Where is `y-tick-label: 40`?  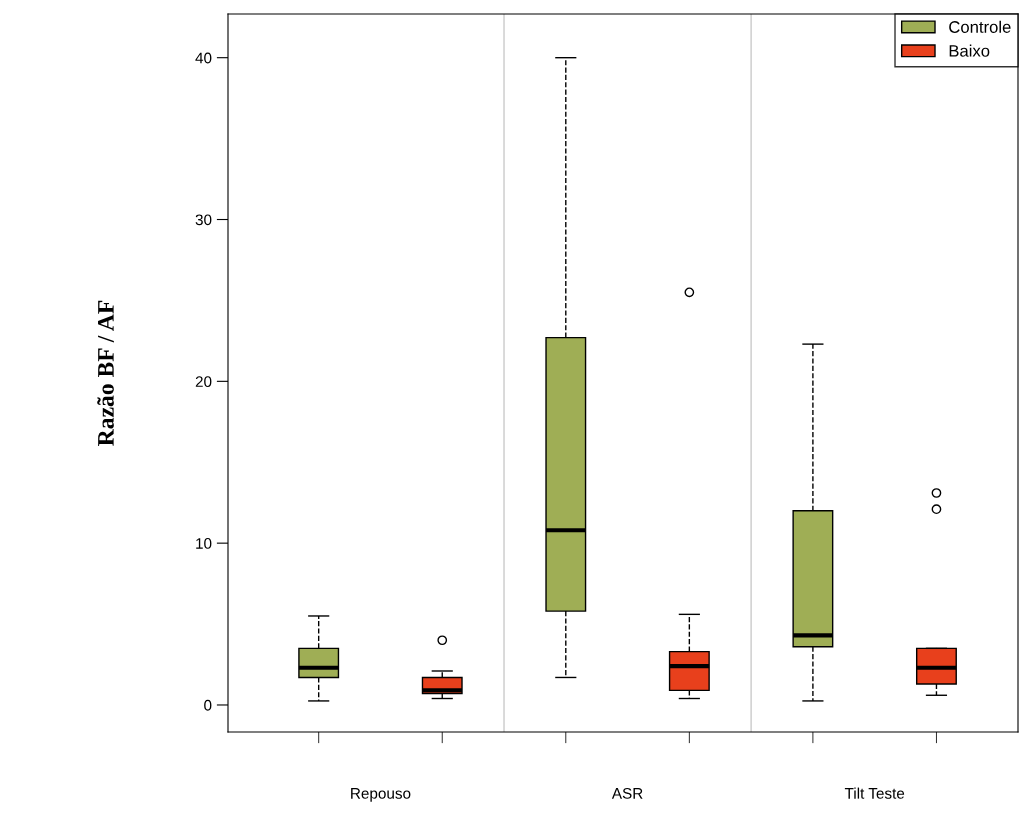 y-tick-label: 40 is located at coordinates (203, 58).